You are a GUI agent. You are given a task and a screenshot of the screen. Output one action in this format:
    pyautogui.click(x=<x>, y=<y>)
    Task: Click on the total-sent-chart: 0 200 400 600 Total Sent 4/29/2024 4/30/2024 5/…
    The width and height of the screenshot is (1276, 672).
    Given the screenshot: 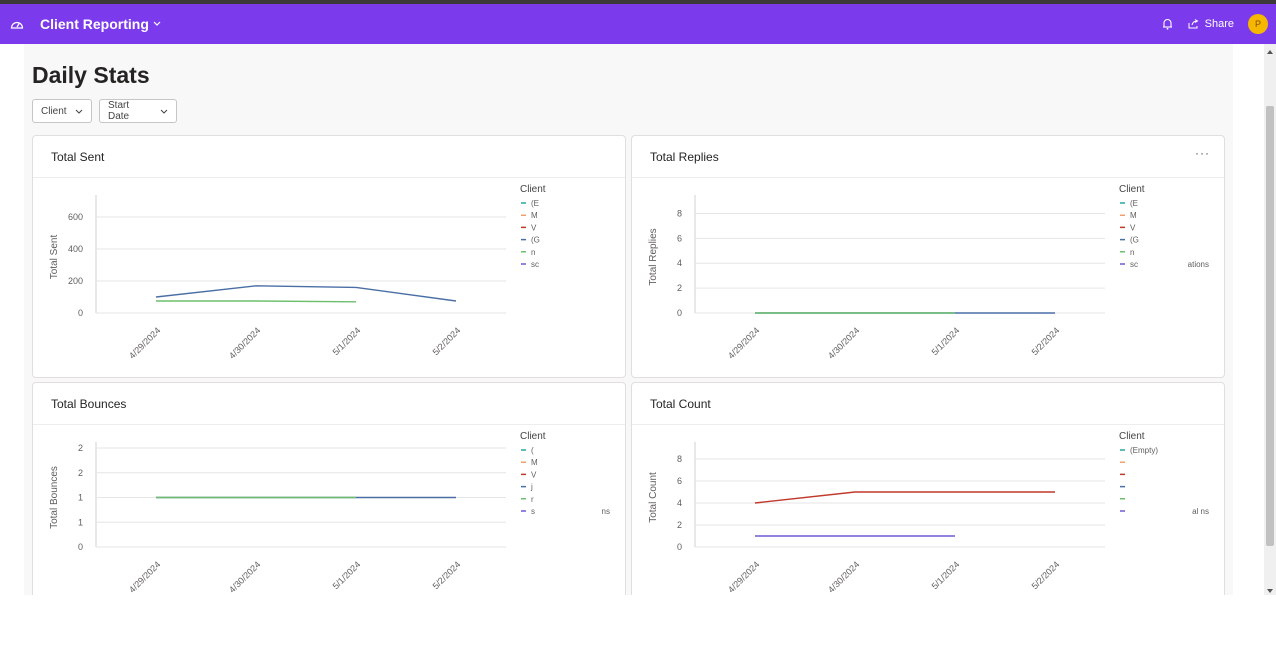 What is the action you would take?
    pyautogui.click(x=297, y=272)
    